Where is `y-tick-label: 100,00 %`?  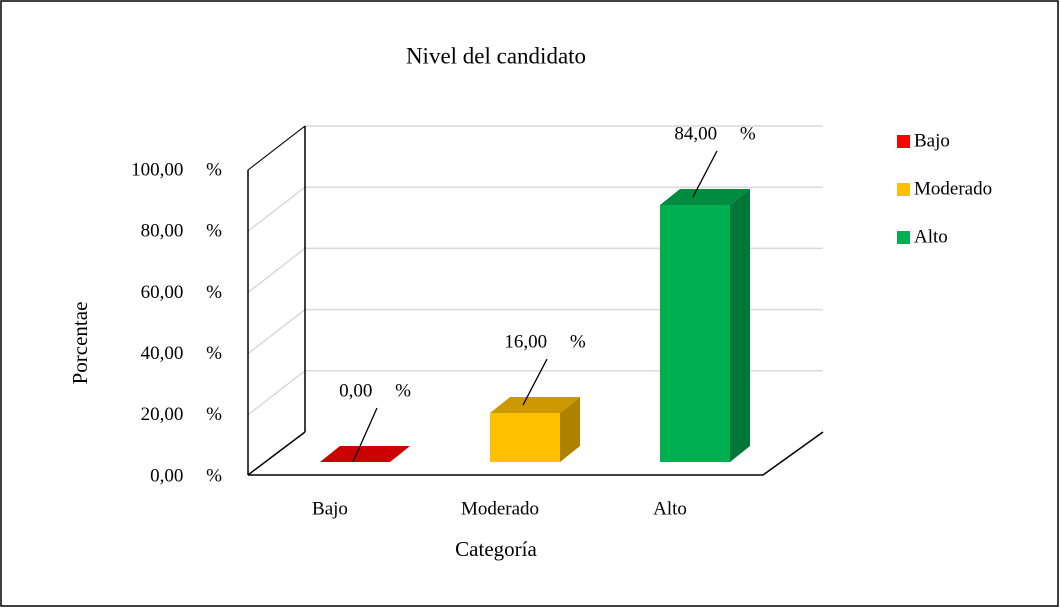
y-tick-label: 100,00 % is located at coordinates (176, 169).